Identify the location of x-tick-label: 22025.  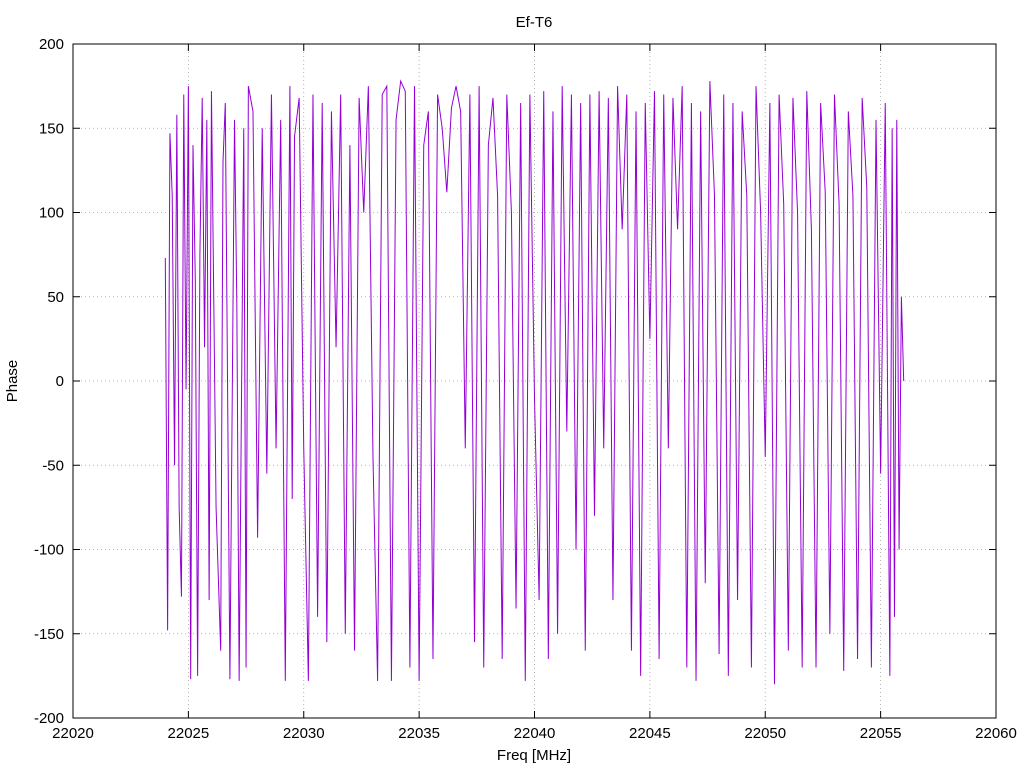
(189, 733).